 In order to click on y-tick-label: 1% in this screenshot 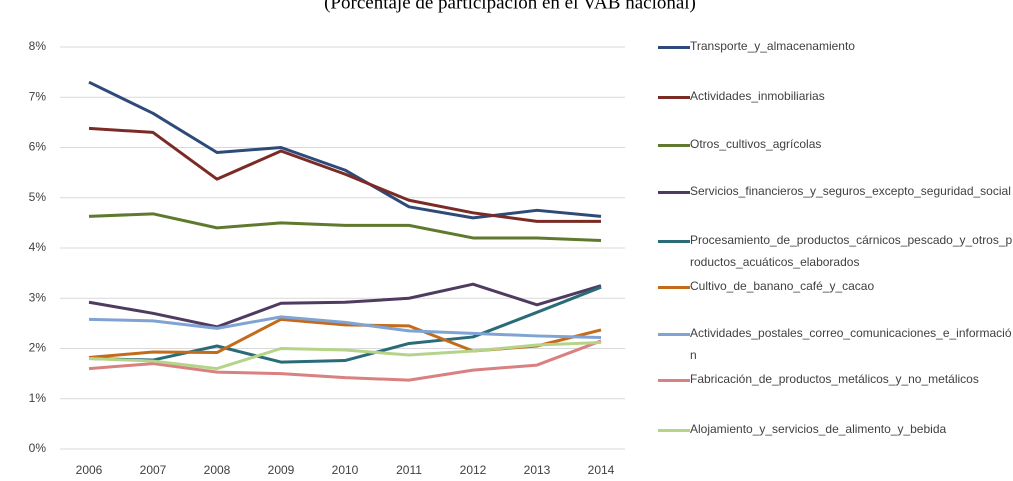, I will do `click(38, 398)`.